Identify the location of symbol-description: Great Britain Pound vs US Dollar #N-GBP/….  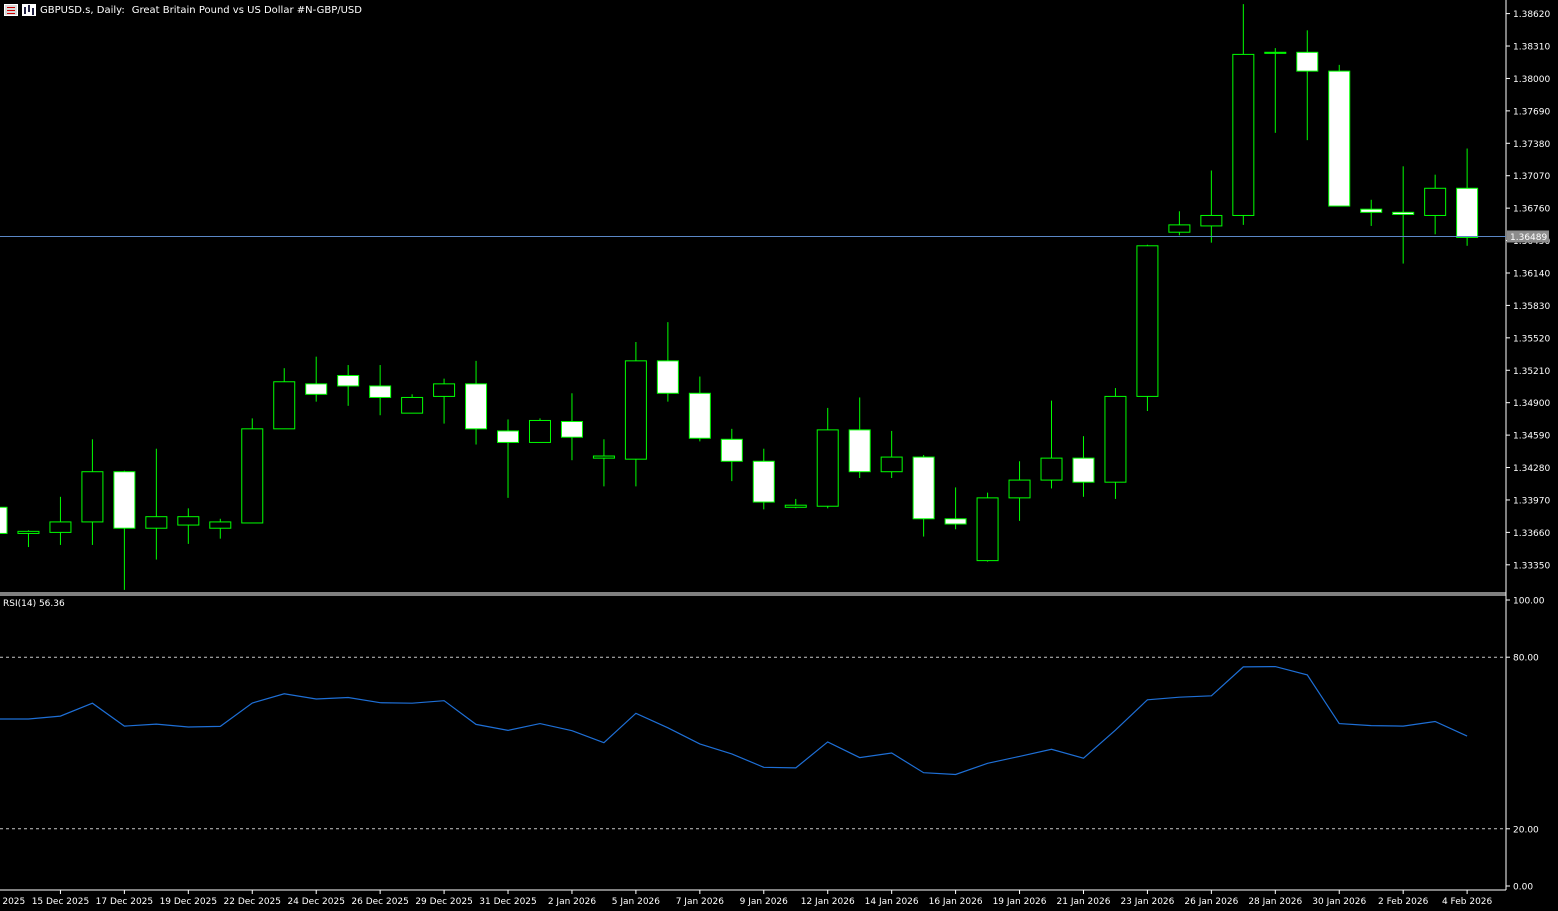
(246, 10).